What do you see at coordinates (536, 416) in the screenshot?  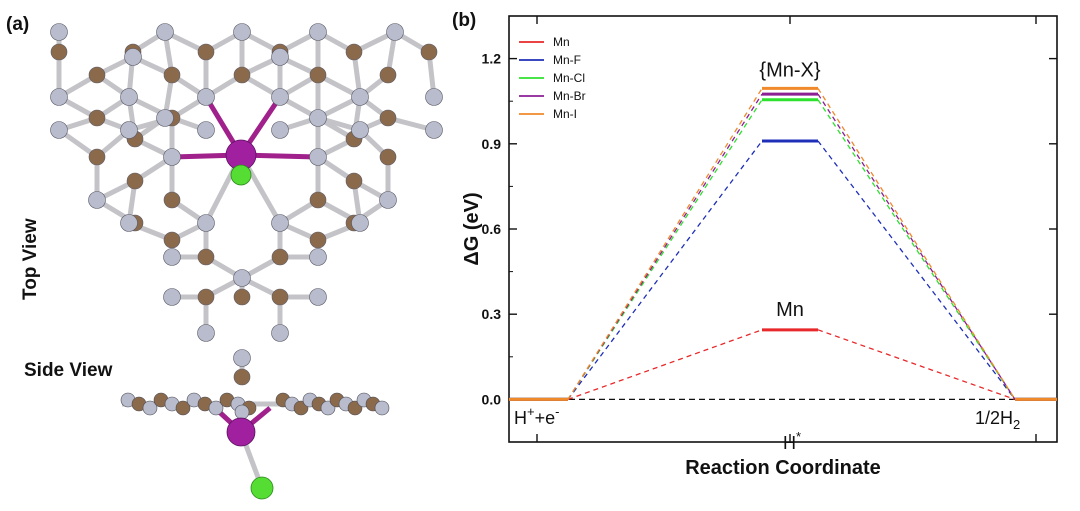 I see `x-category-label: H++e-` at bounding box center [536, 416].